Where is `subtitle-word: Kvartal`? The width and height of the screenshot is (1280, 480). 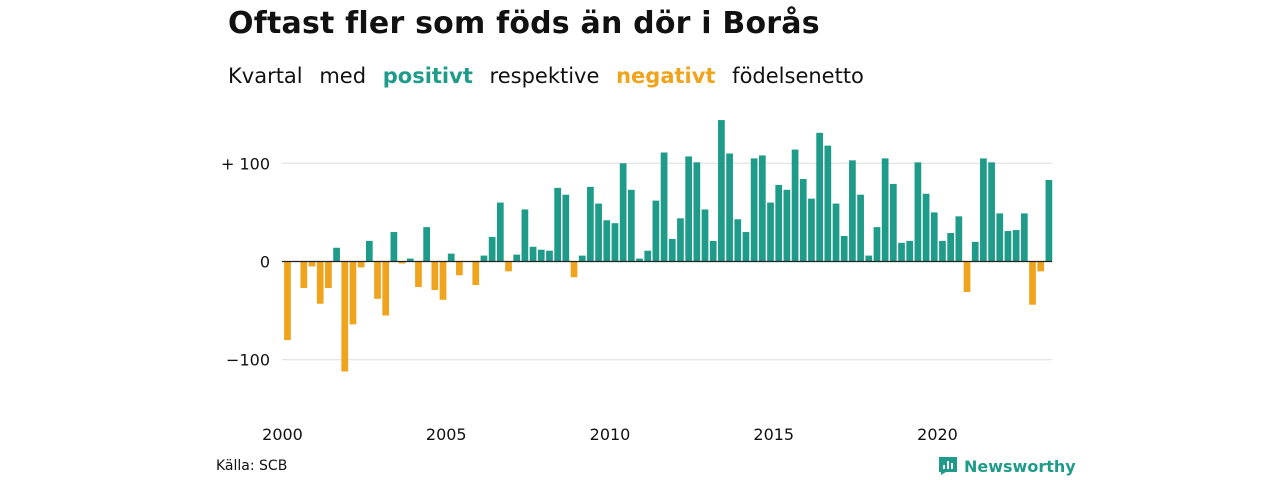
subtitle-word: Kvartal is located at coordinates (265, 76).